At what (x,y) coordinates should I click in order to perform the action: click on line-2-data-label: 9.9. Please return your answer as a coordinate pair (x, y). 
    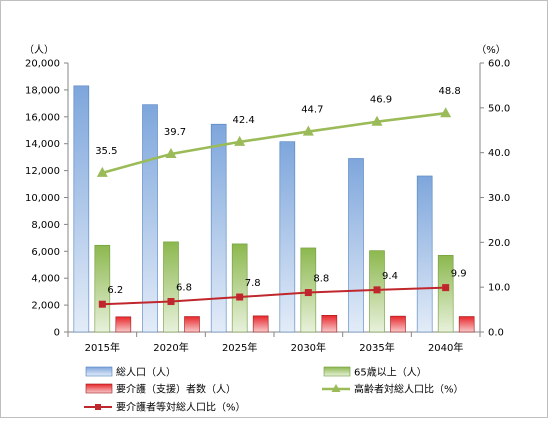
    Looking at the image, I should click on (459, 274).